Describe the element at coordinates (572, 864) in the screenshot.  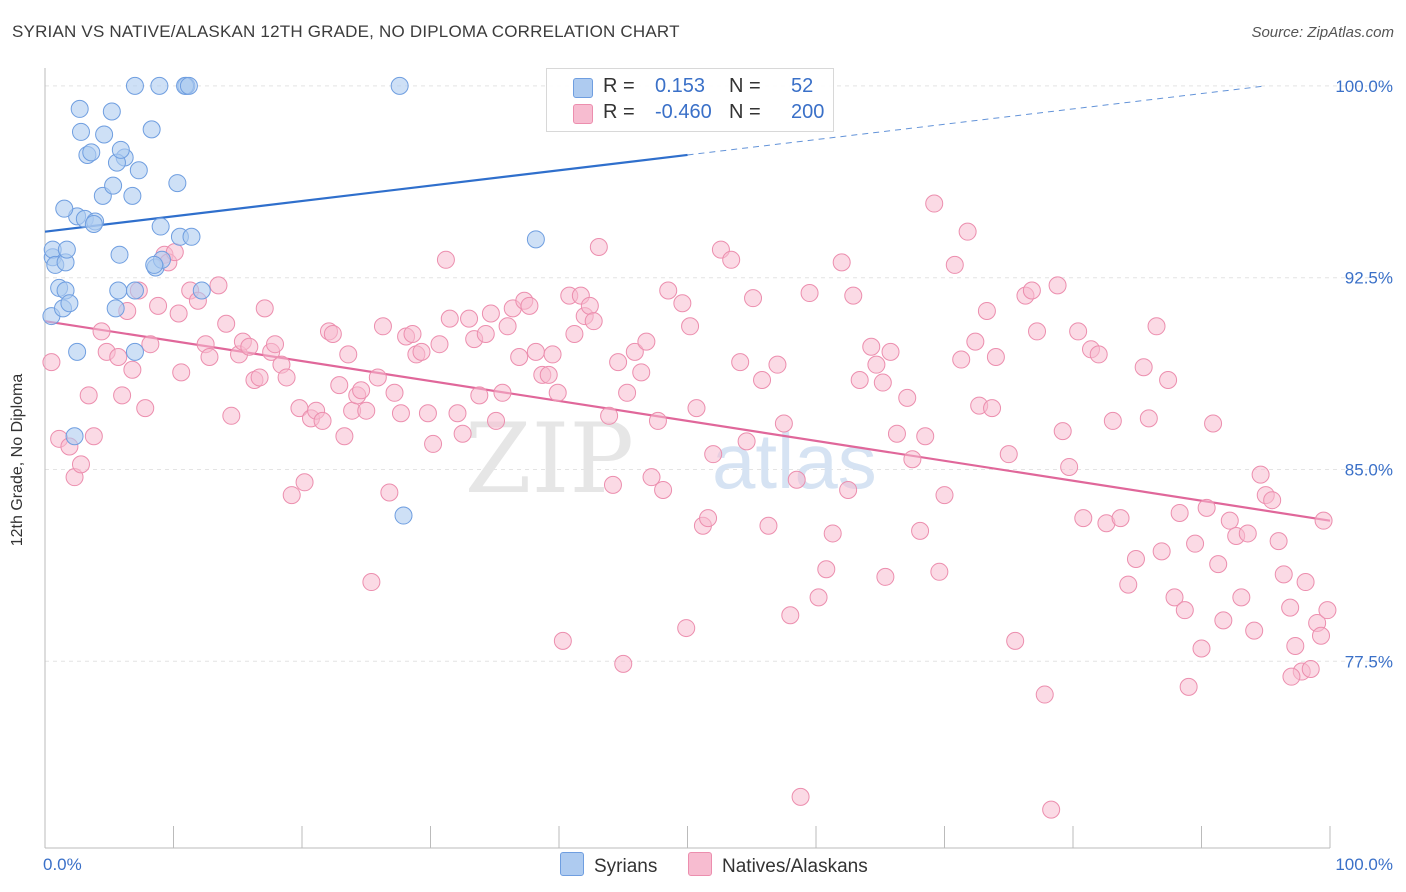
I see `bottom-swatch-syrians` at that location.